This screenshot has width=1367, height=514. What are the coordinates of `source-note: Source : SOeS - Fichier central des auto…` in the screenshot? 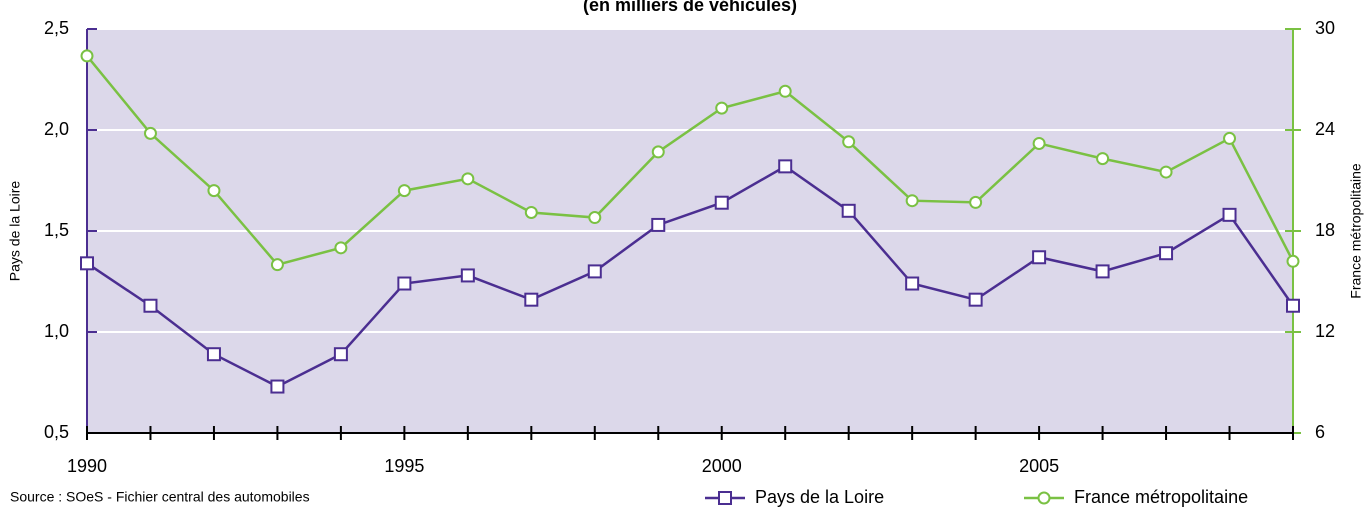 It's located at (160, 497).